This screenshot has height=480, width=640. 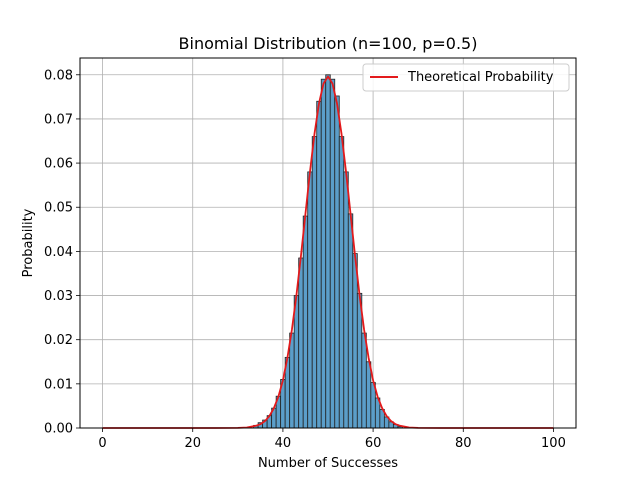 What do you see at coordinates (58, 296) in the screenshot?
I see `y-tick-label-3: 0.03` at bounding box center [58, 296].